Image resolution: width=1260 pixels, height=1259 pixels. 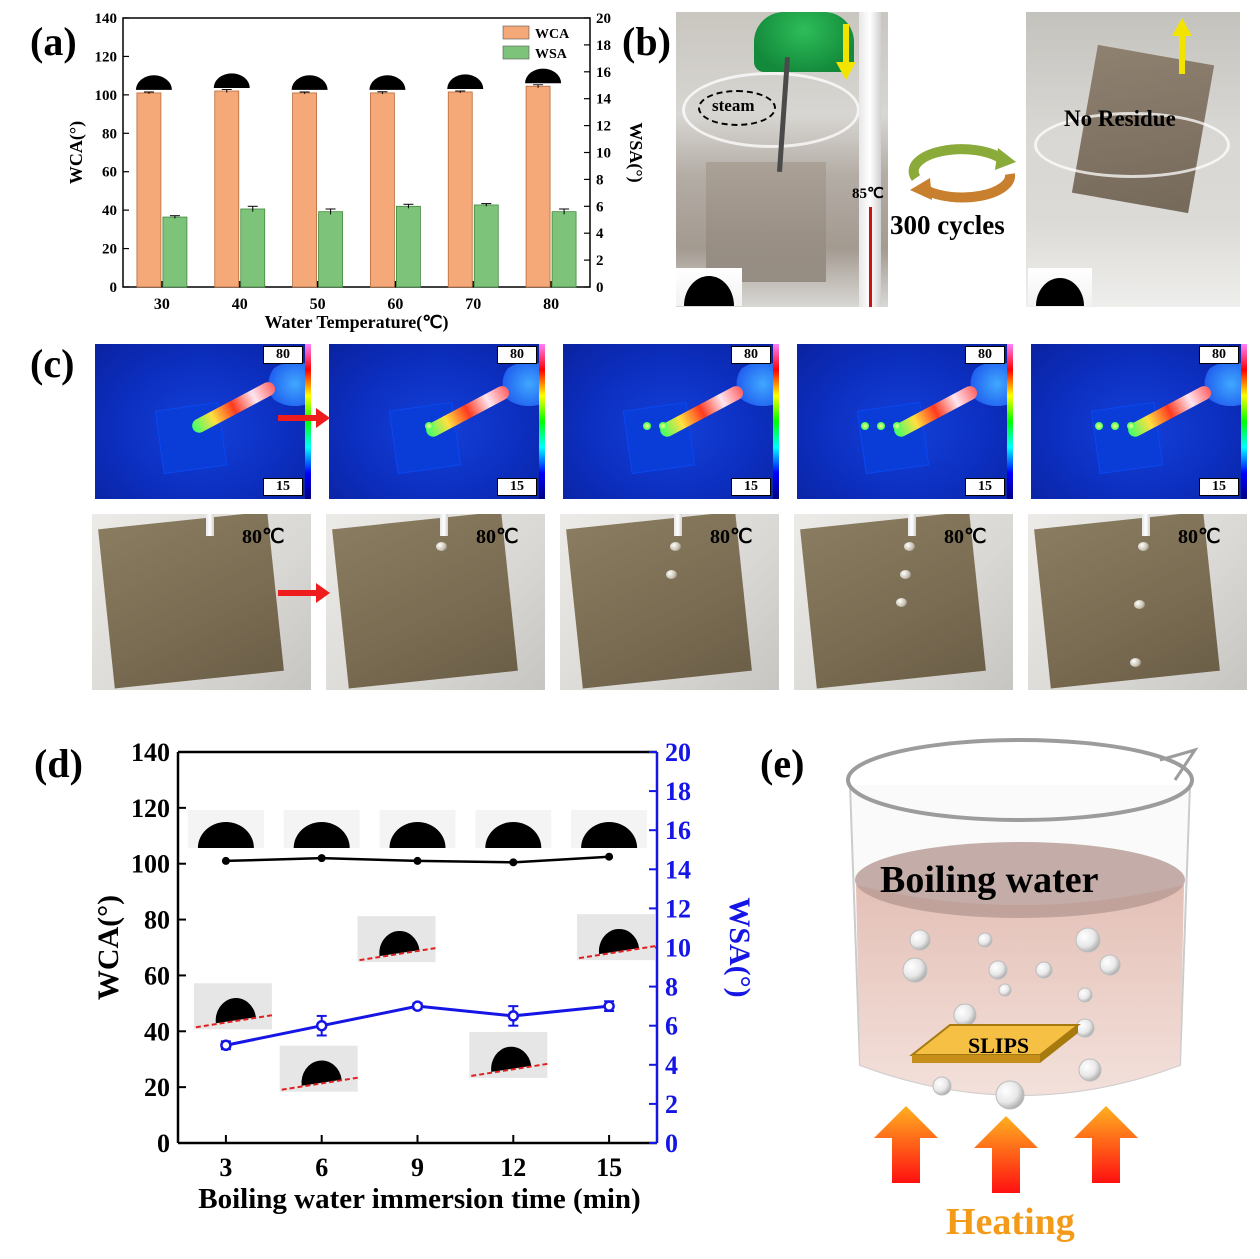 What do you see at coordinates (162, 304) in the screenshot?
I see `xtick-label-a: 30` at bounding box center [162, 304].